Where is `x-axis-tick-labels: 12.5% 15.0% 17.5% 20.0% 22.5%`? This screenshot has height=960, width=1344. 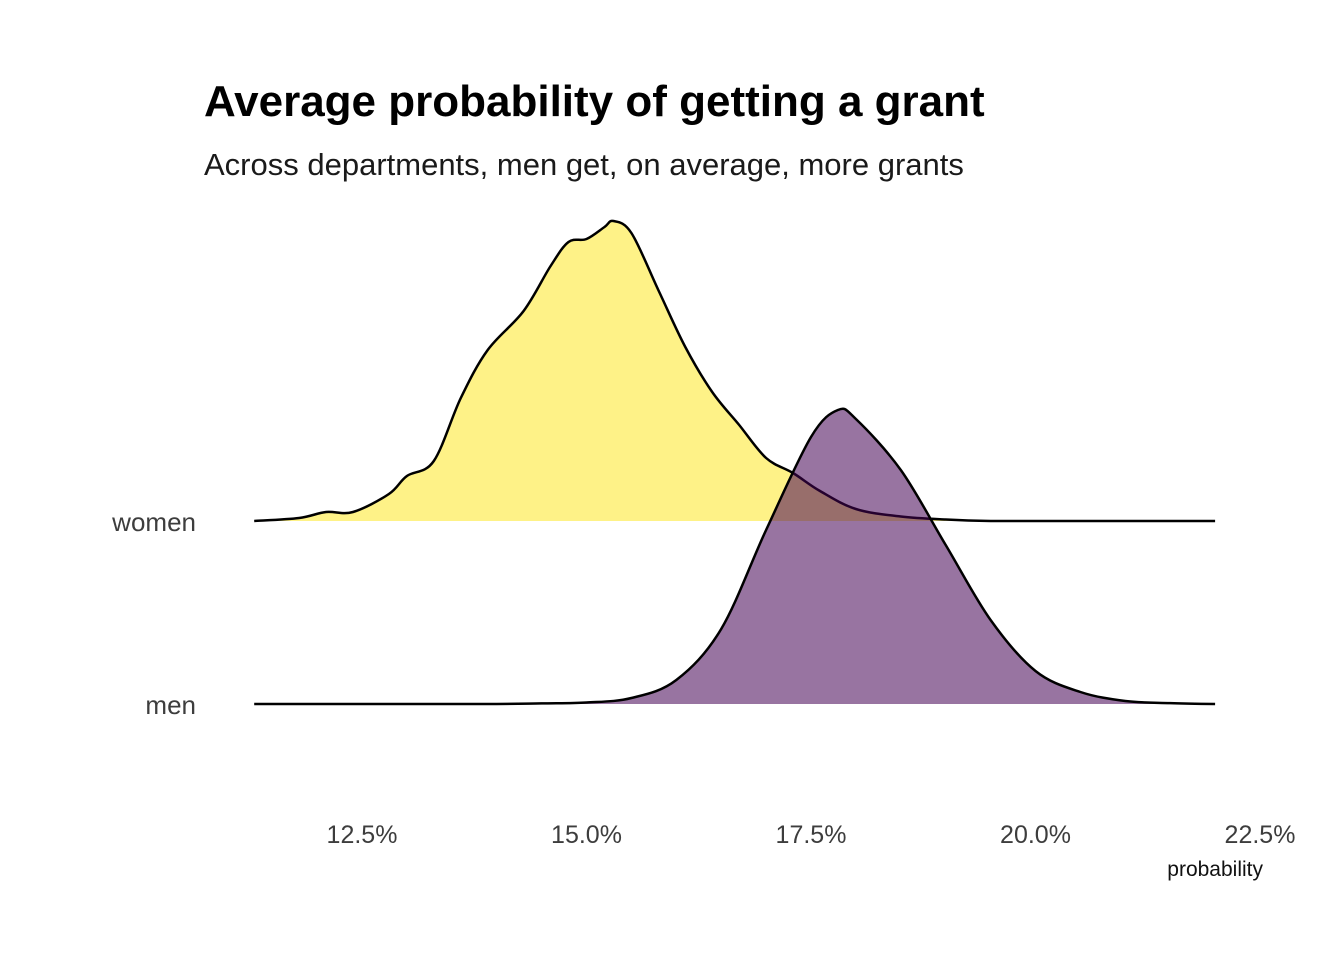 x-axis-tick-labels: 12.5% 15.0% 17.5% 20.0% 22.5% is located at coordinates (811, 835).